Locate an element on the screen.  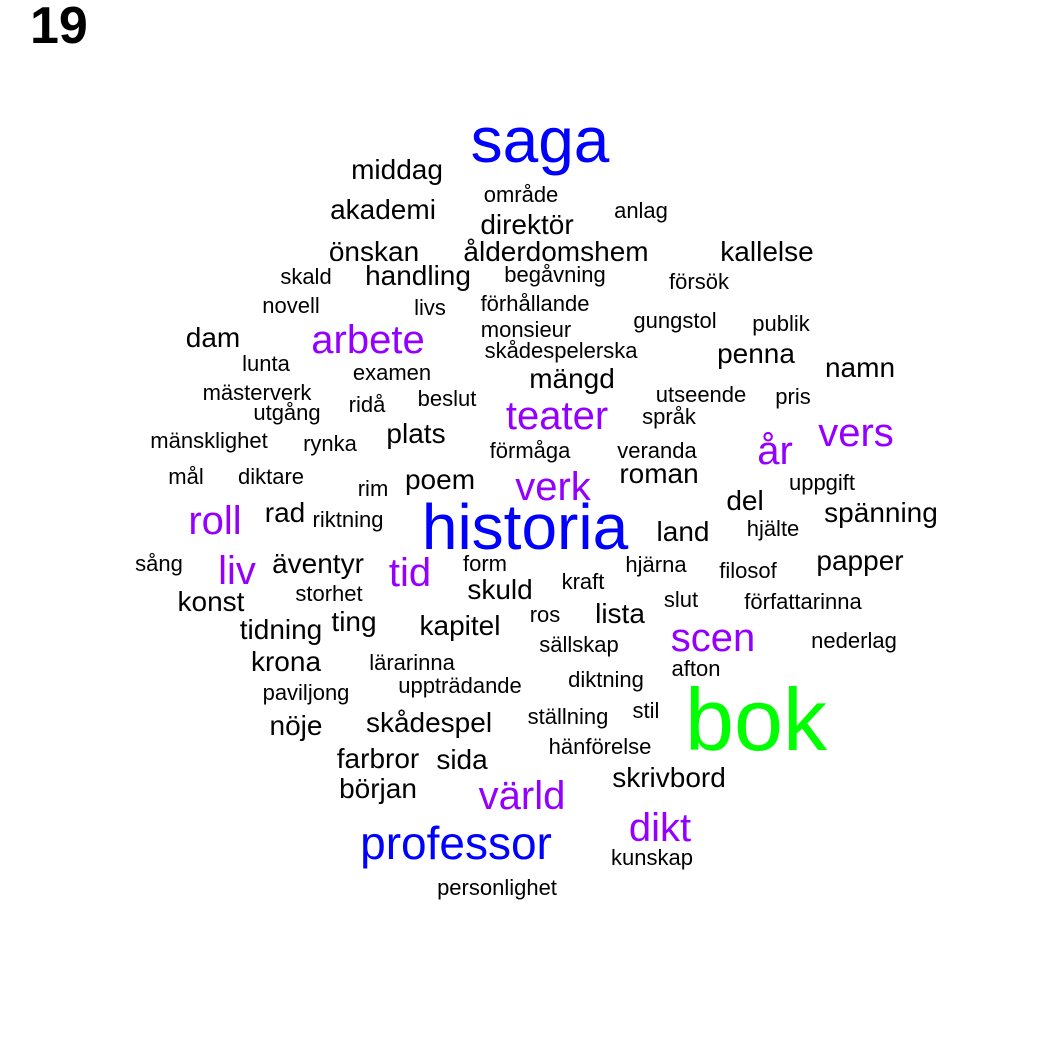
word-v-rld-95: värld is located at coordinates (522, 796).